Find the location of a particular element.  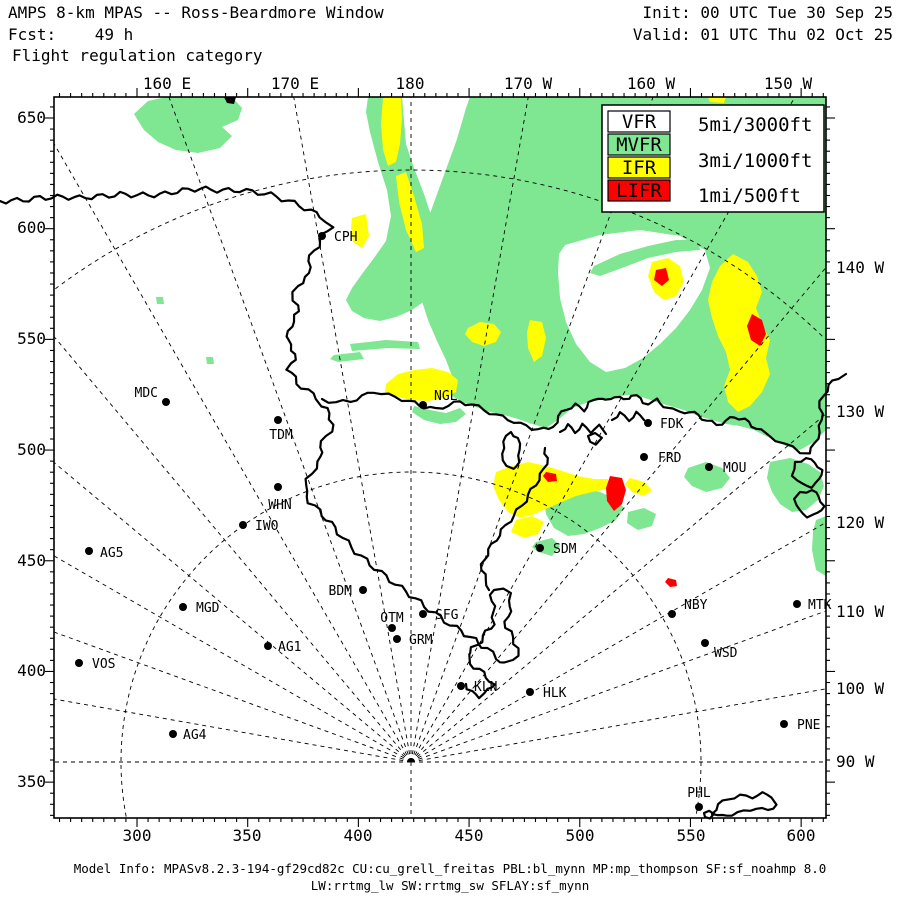

legend-label-vfr: VFR is located at coordinates (639, 122).